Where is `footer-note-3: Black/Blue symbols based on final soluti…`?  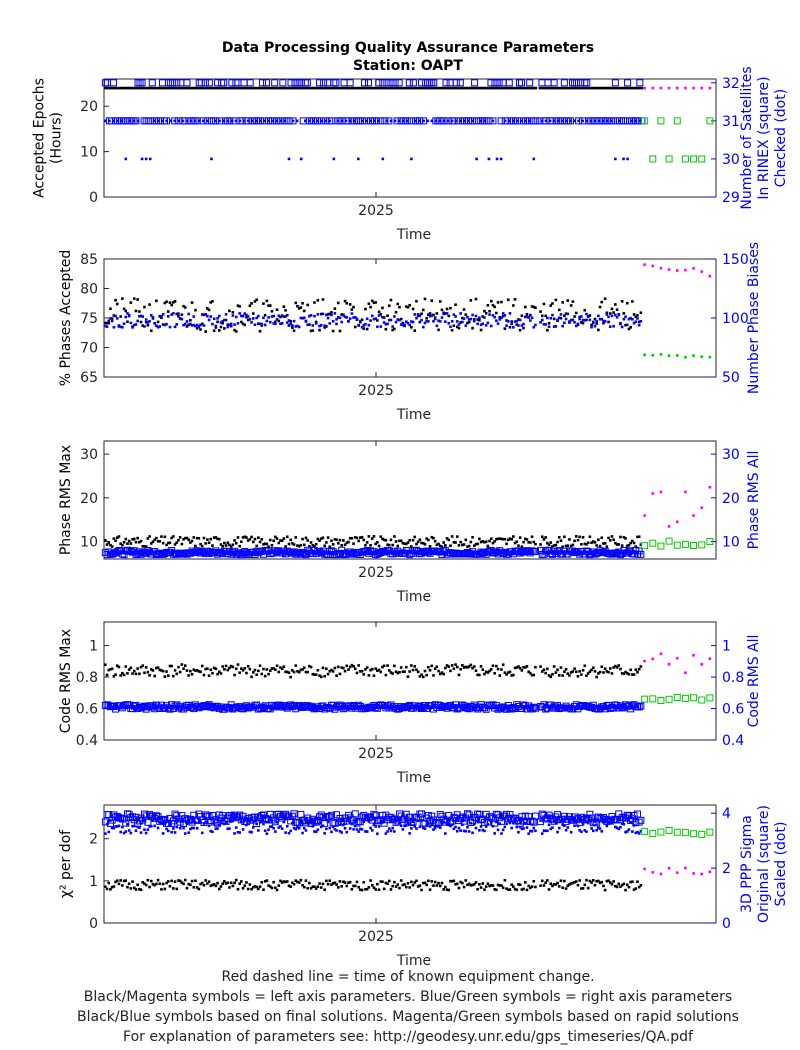
footer-note-3: Black/Blue symbols based on final soluti… is located at coordinates (408, 1017).